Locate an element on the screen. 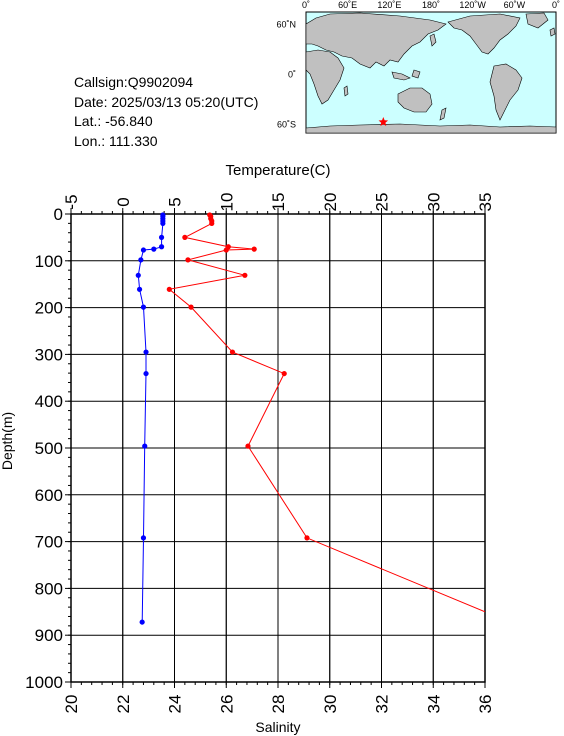  top-tick-label: 10 is located at coordinates (226, 202).